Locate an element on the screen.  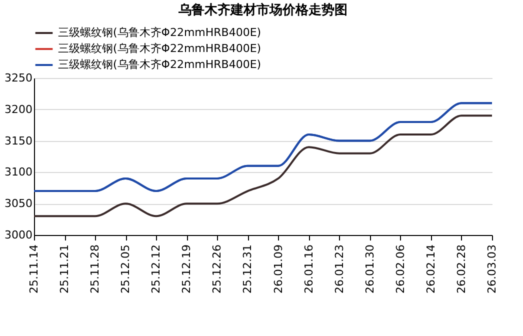
x-tick-label: 26.01.09 is located at coordinates (278, 269).